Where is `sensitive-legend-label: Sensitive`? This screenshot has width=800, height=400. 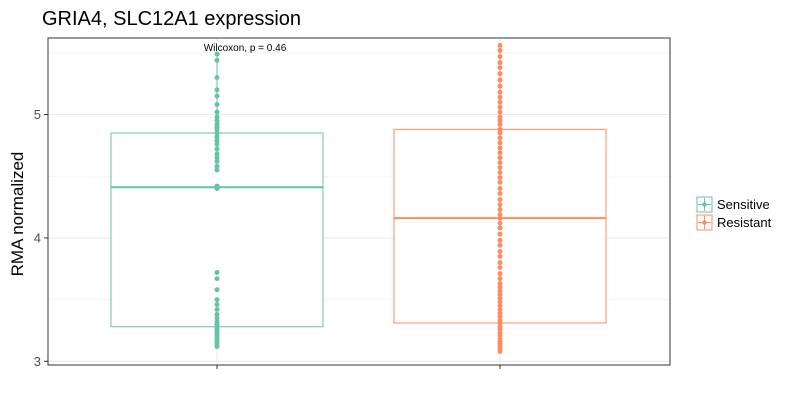 sensitive-legend-label: Sensitive is located at coordinates (743, 204).